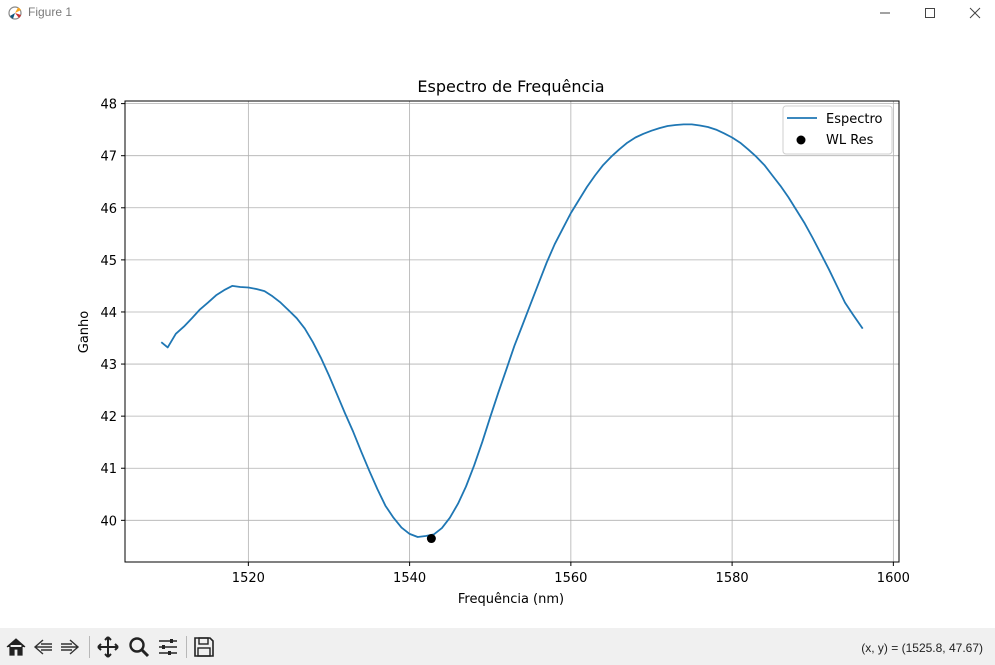 This screenshot has width=995, height=665. What do you see at coordinates (50, 12) in the screenshot?
I see `window-title: Figure 1` at bounding box center [50, 12].